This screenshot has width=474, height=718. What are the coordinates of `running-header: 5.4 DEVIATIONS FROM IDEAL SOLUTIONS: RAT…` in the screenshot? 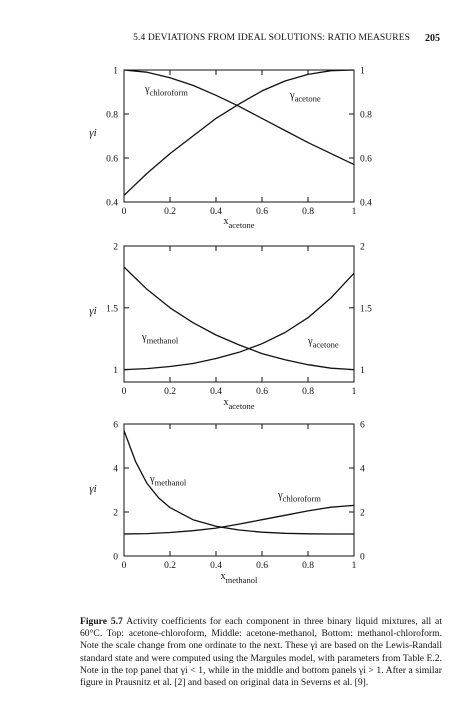 It's located at (237, 40).